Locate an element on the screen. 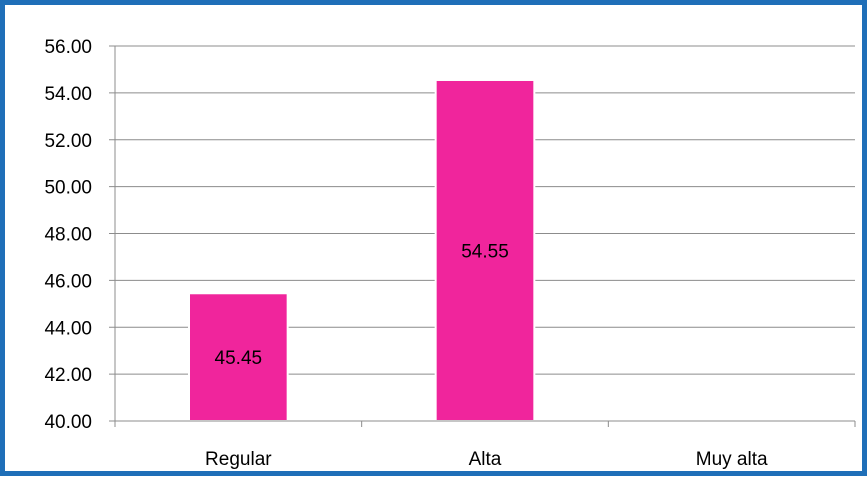 The image size is (867, 481). y-tick-label: 44.00 is located at coordinates (68, 328).